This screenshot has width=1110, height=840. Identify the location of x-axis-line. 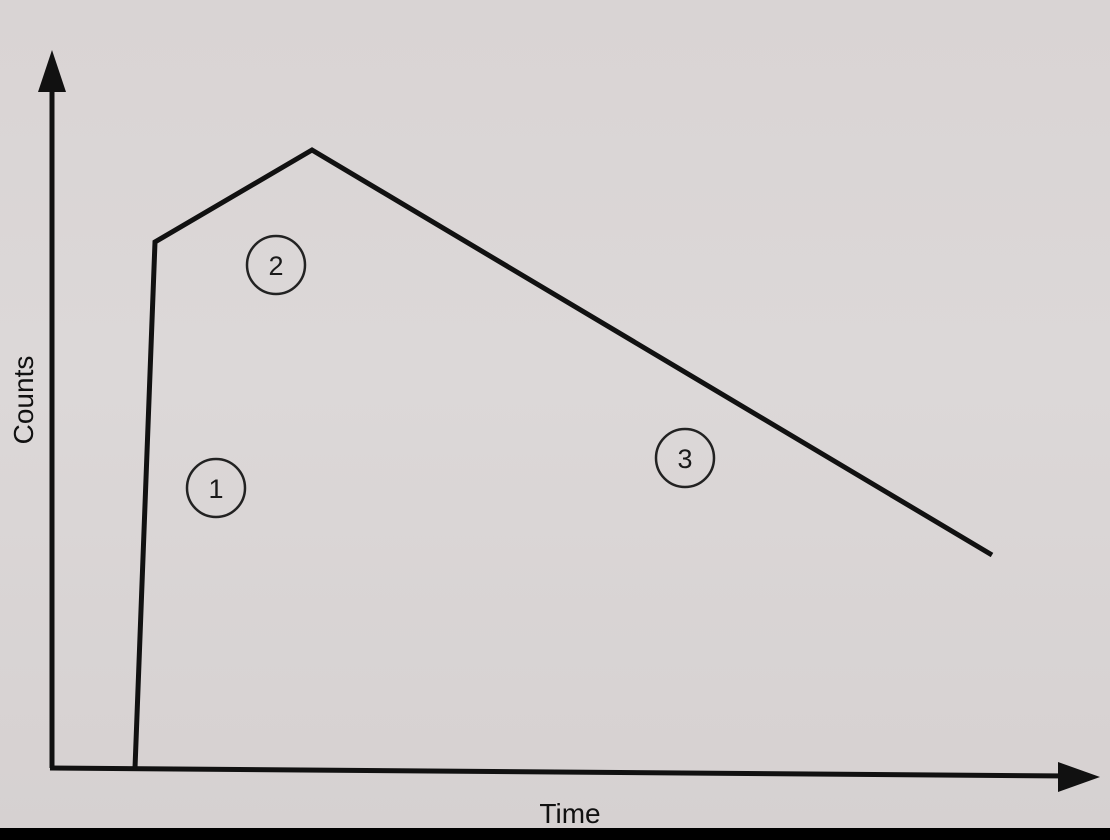
(560, 772).